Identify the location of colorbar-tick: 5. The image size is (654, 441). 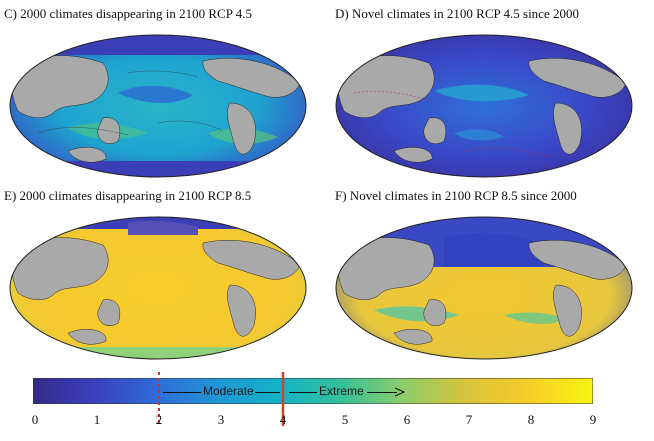
(345, 419).